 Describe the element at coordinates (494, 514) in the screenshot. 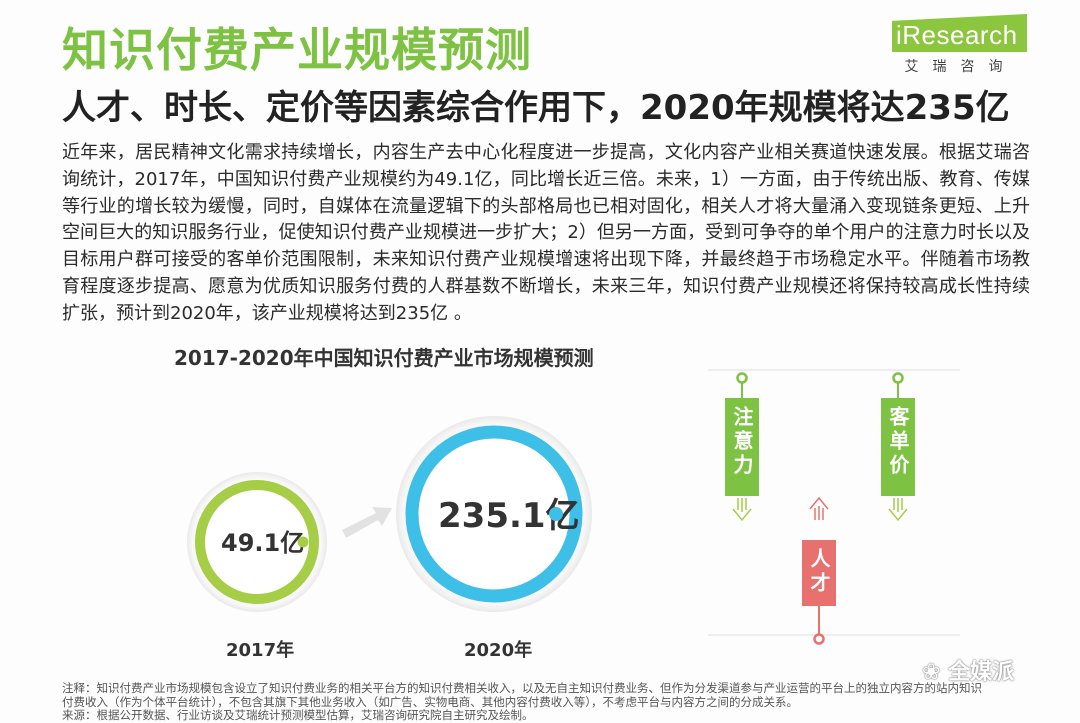

I see `ring-2020` at that location.